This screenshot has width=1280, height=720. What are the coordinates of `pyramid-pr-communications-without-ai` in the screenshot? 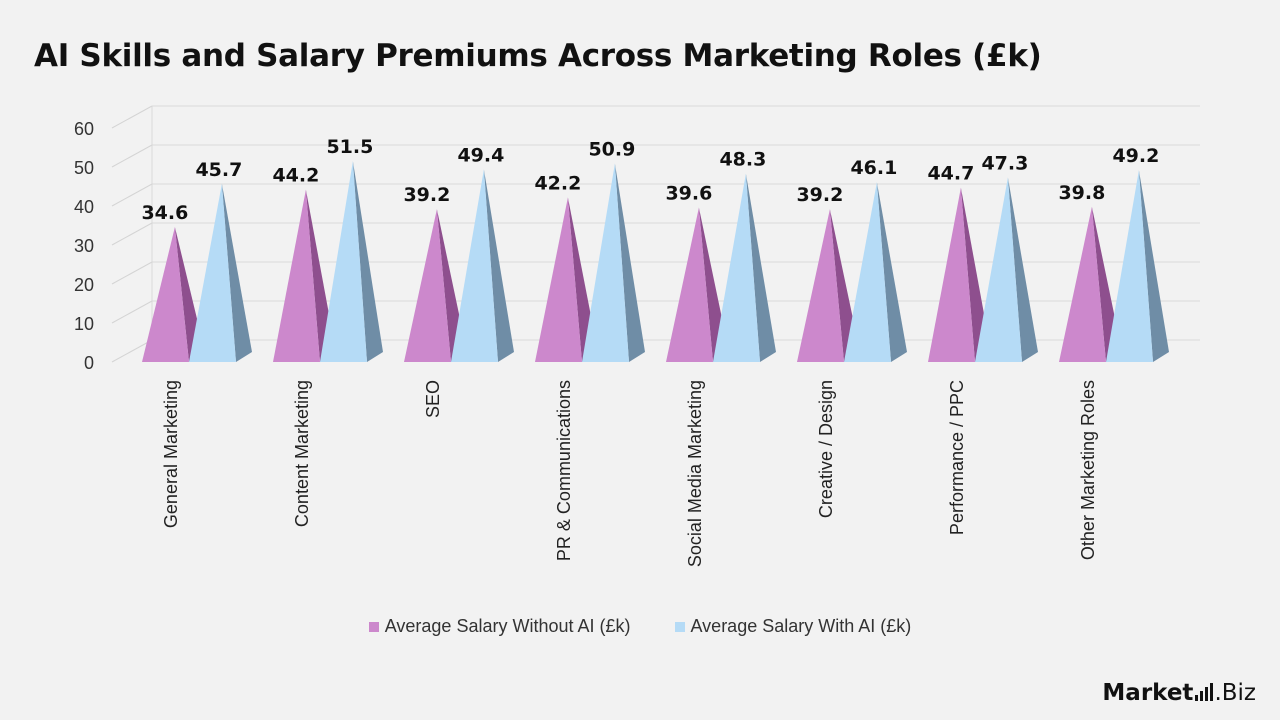 It's located at (558, 279).